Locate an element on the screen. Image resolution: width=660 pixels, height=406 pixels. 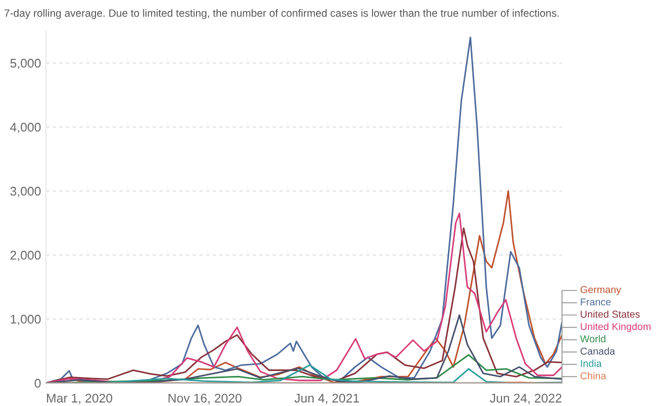
y-tick-label: 4,000 is located at coordinates (25, 128).